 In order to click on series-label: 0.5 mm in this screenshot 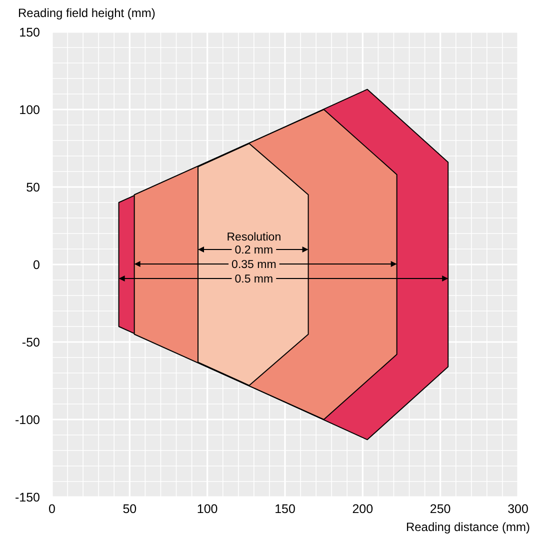, I will do `click(254, 280)`.